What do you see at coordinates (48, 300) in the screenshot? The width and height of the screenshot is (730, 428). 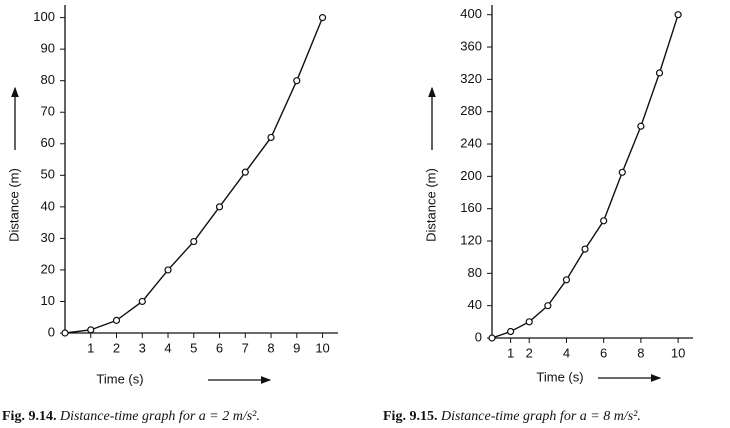 I see `y-tick-label: 10` at bounding box center [48, 300].